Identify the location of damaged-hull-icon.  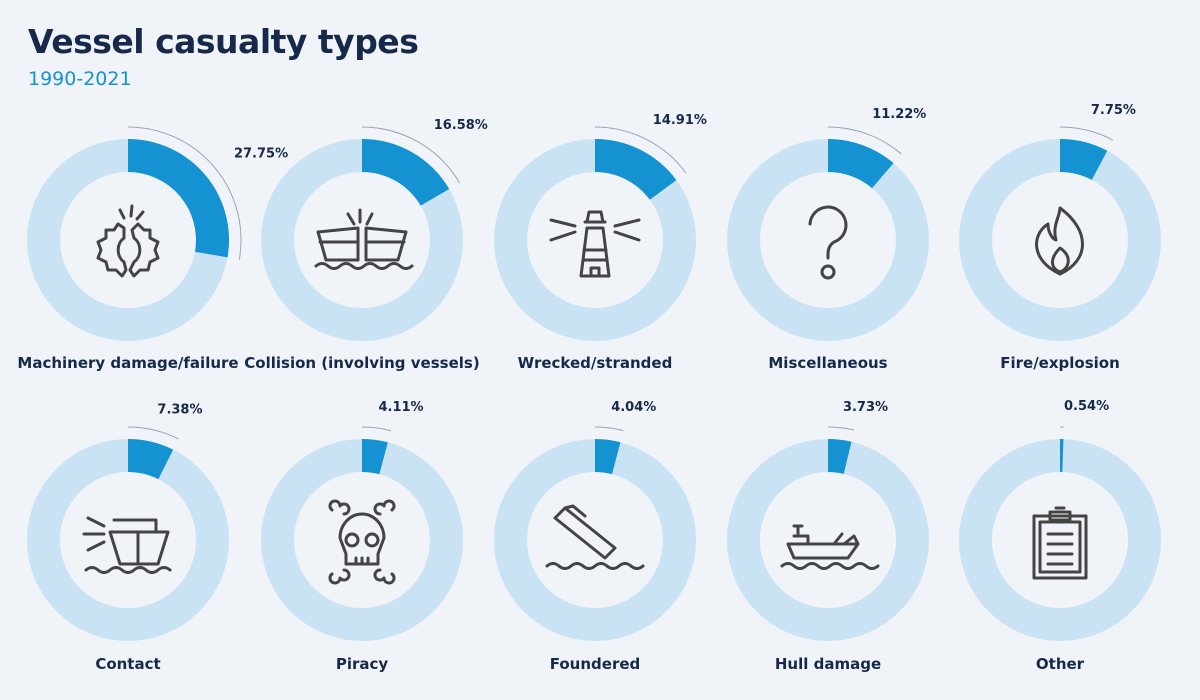
(830, 547).